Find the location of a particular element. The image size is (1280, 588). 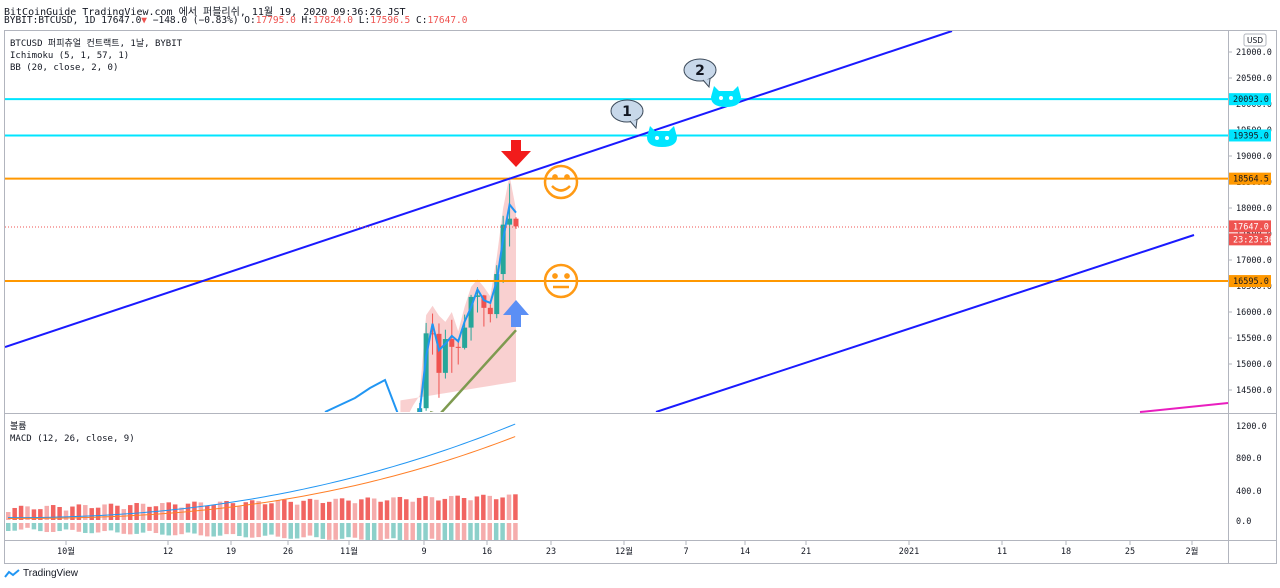

candles is located at coordinates (458, 311).